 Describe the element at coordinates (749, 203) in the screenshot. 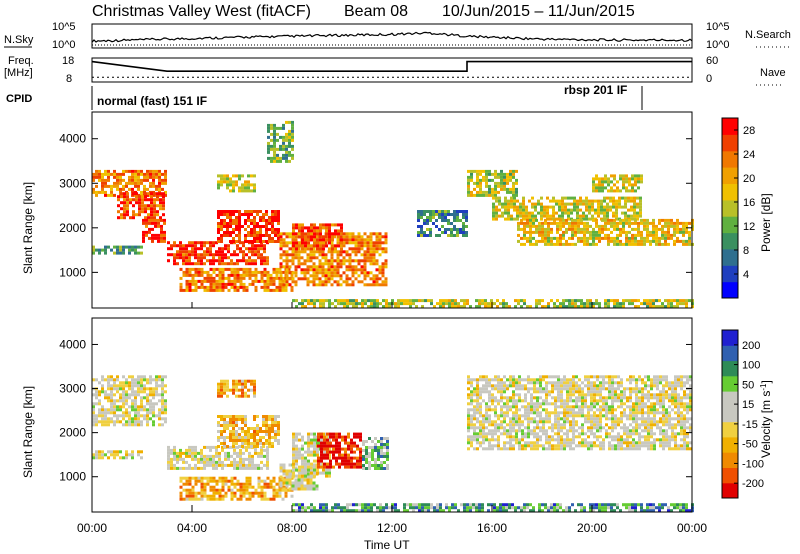

I see `colorbar-tick-label: 16` at that location.